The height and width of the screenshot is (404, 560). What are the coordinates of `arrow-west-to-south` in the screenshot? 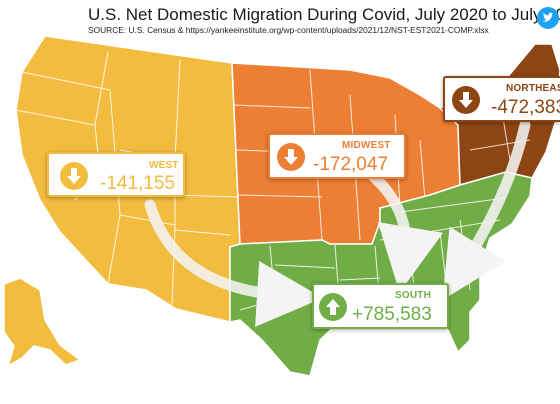 It's located at (233, 263).